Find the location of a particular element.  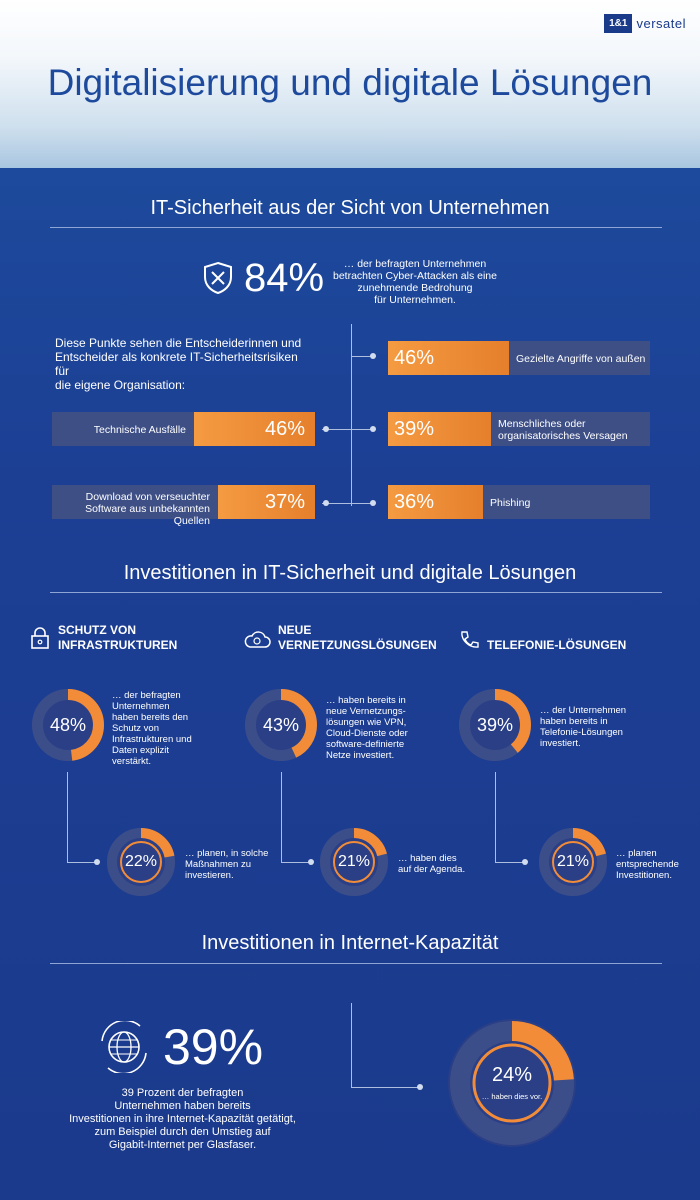

donut-value: 22% is located at coordinates (141, 861).